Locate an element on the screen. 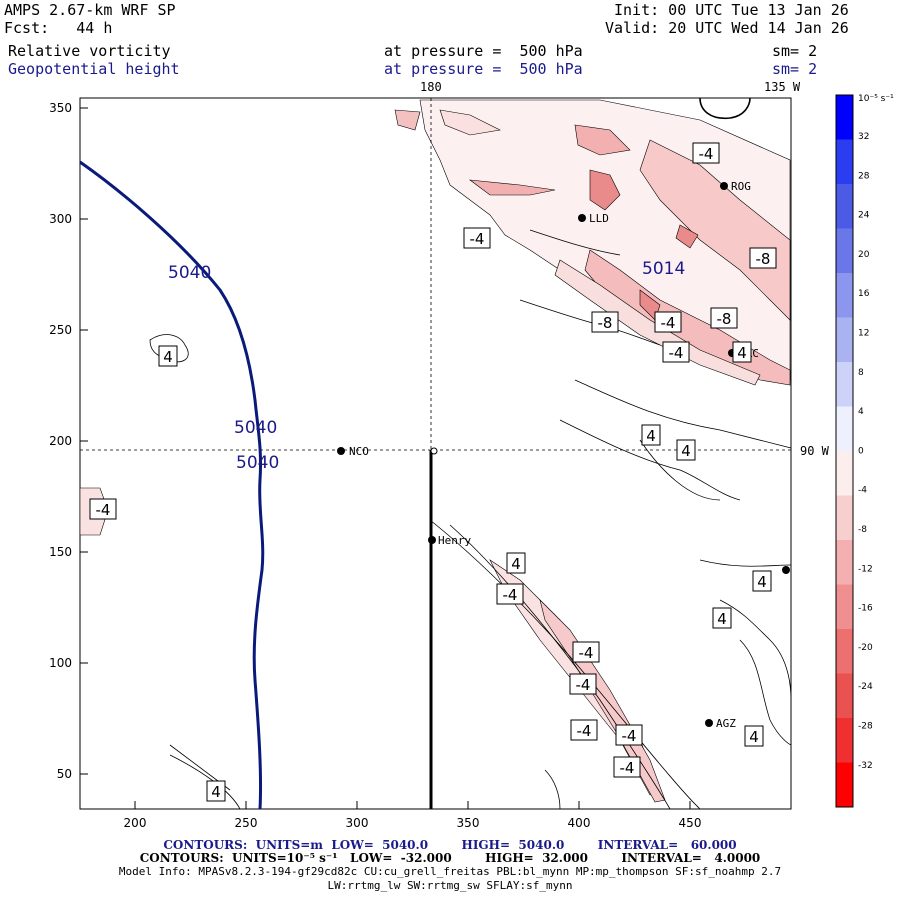 This screenshot has height=900, width=900. colorbar-tick-label: 8 is located at coordinates (861, 373).